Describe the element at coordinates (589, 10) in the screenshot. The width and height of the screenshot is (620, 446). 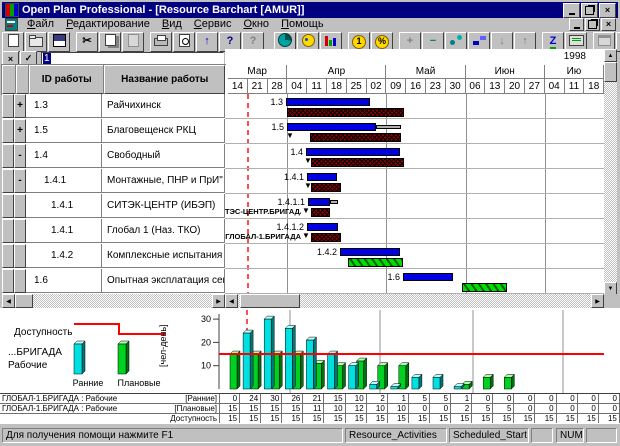
I see `restore-button` at that location.